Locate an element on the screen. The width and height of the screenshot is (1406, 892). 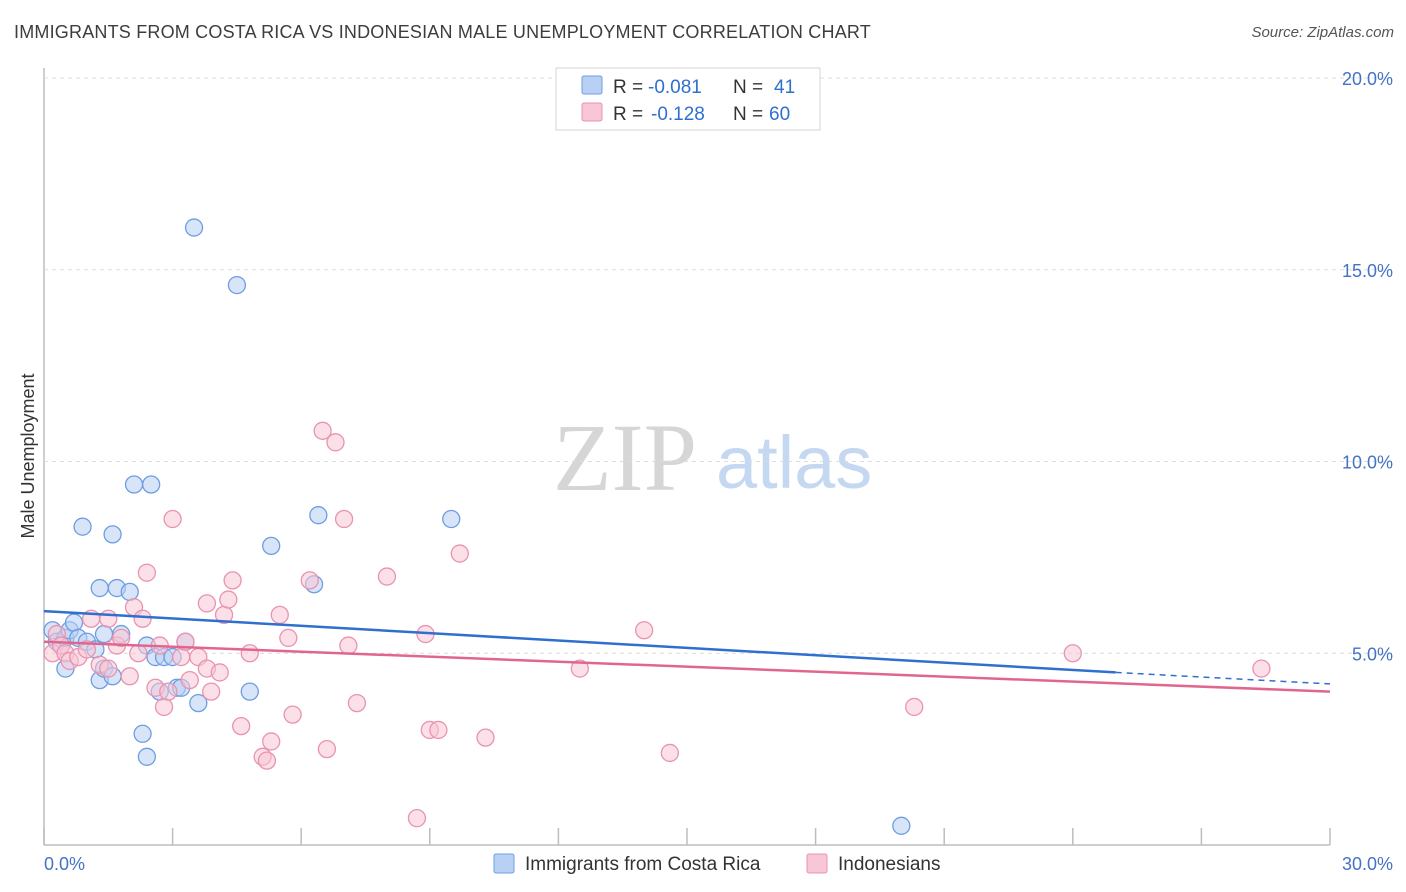
series-legend: Immigrants from Costa Rica Indonesians is located at coordinates (716, 864).